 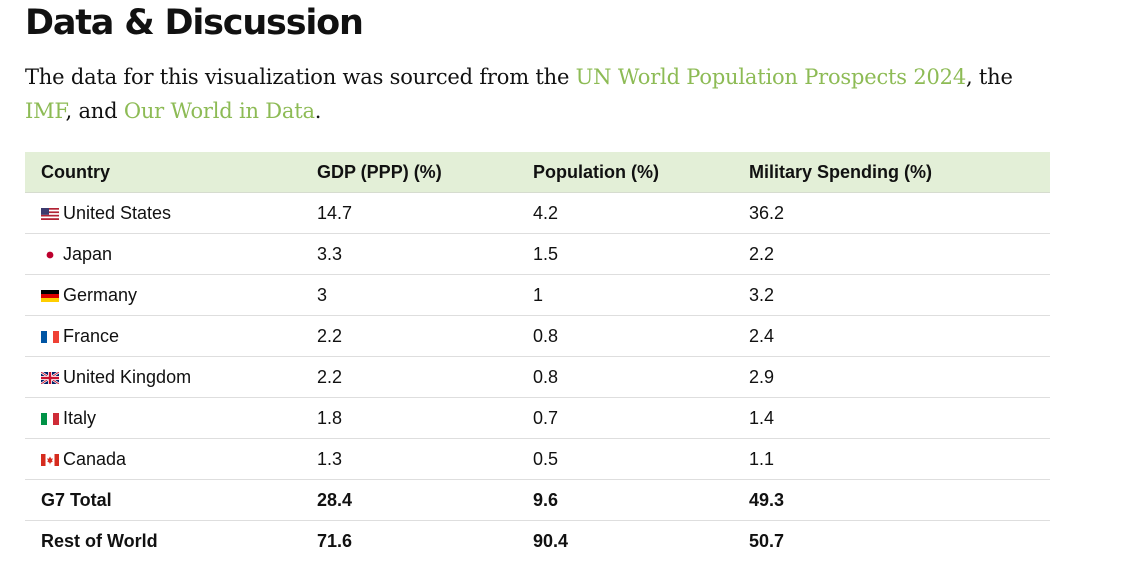 What do you see at coordinates (891, 459) in the screenshot?
I see `military-cell: 1.1` at bounding box center [891, 459].